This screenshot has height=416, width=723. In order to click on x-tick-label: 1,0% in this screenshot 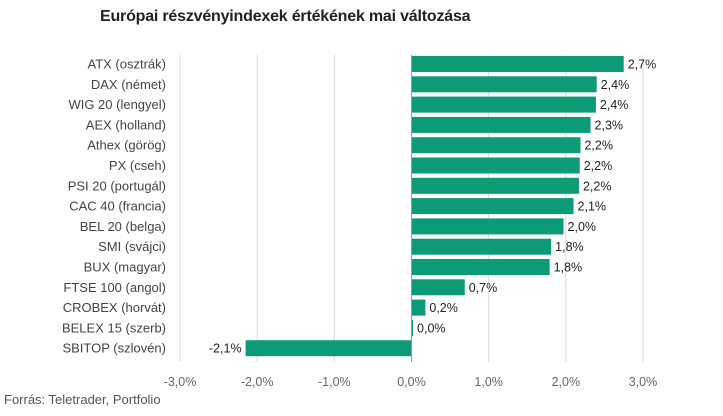, I will do `click(488, 382)`.